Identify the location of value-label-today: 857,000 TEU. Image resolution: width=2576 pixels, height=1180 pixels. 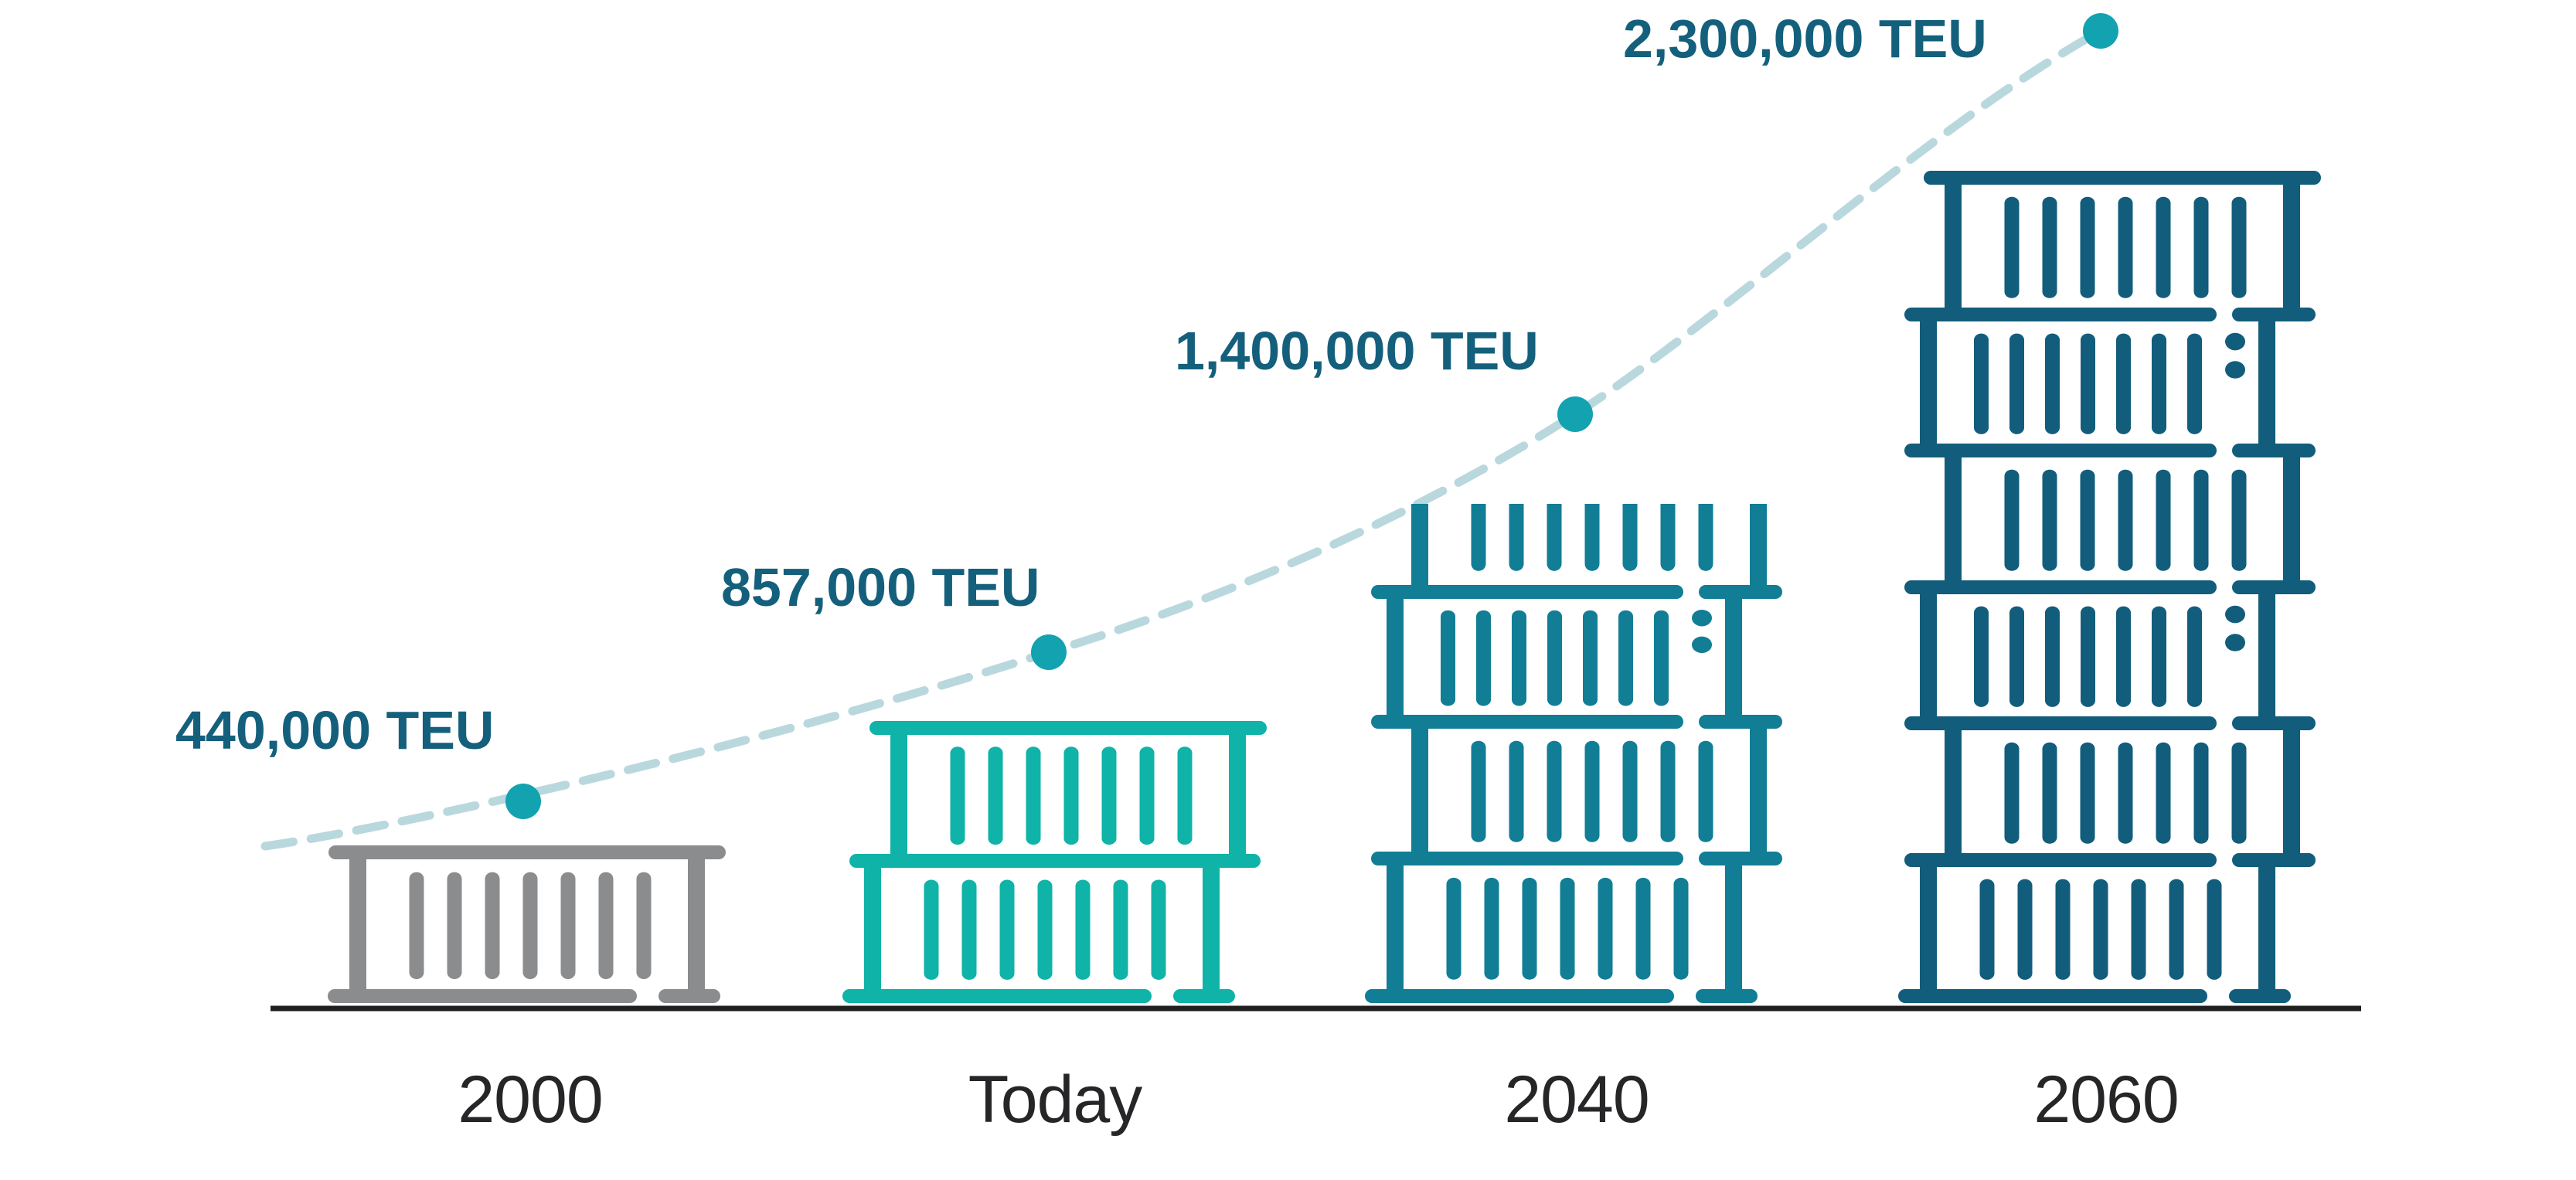
(880, 587).